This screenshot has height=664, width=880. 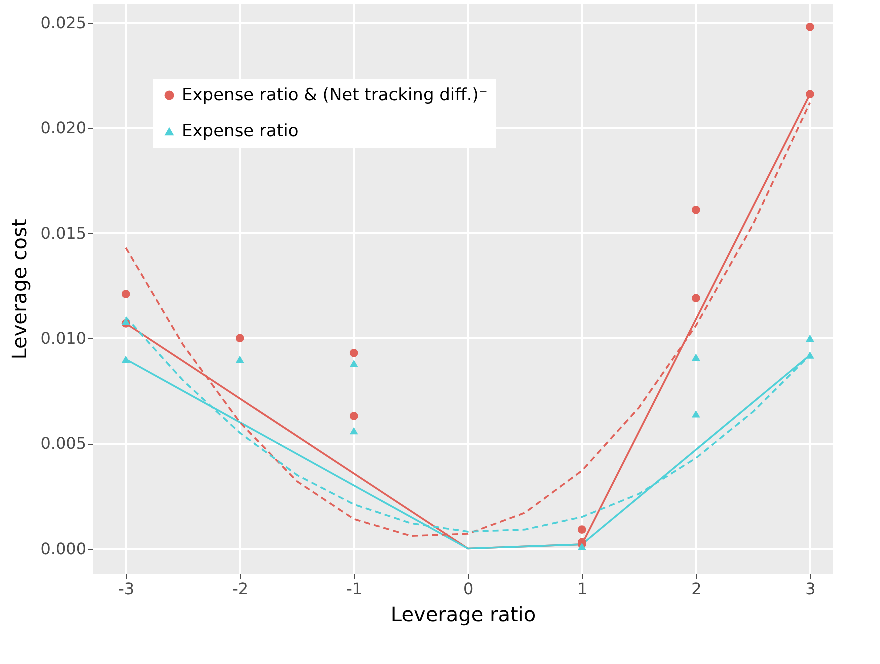 I want to click on x-tick-label: -2, so click(x=240, y=589).